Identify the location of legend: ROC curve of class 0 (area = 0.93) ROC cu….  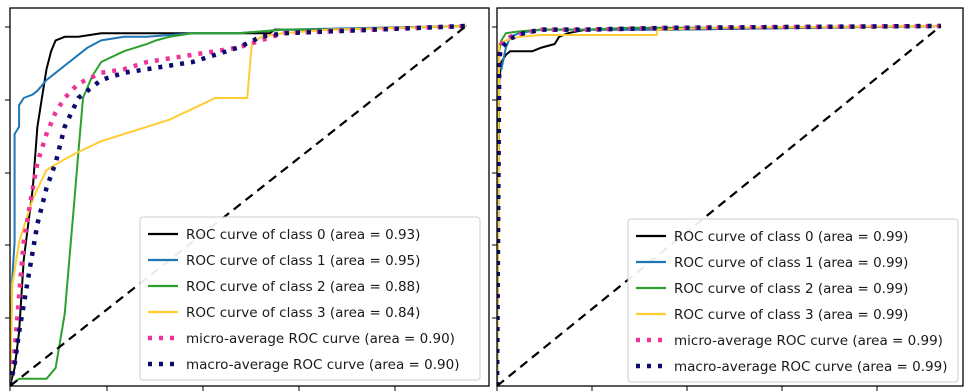
(310, 298).